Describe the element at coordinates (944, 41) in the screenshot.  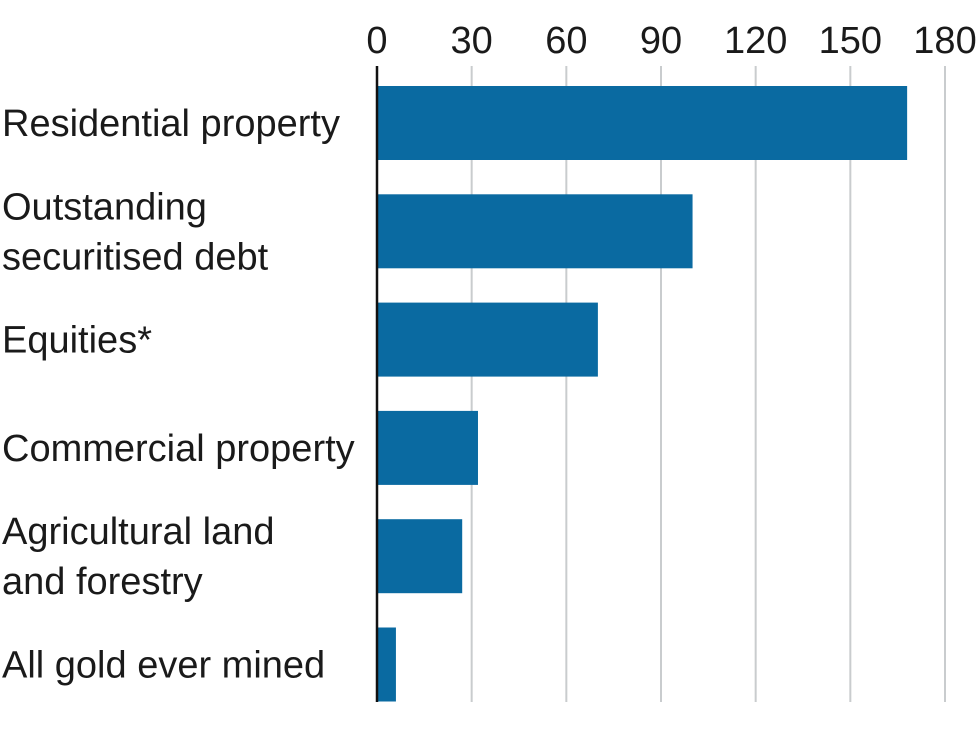
I see `tick-label-180: 180` at that location.